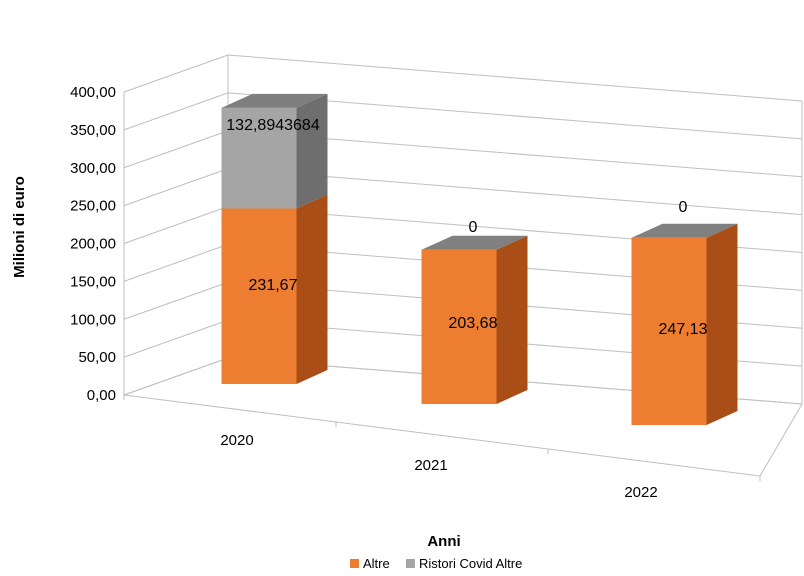  I want to click on y-tick-label: 0,00, so click(101, 395).